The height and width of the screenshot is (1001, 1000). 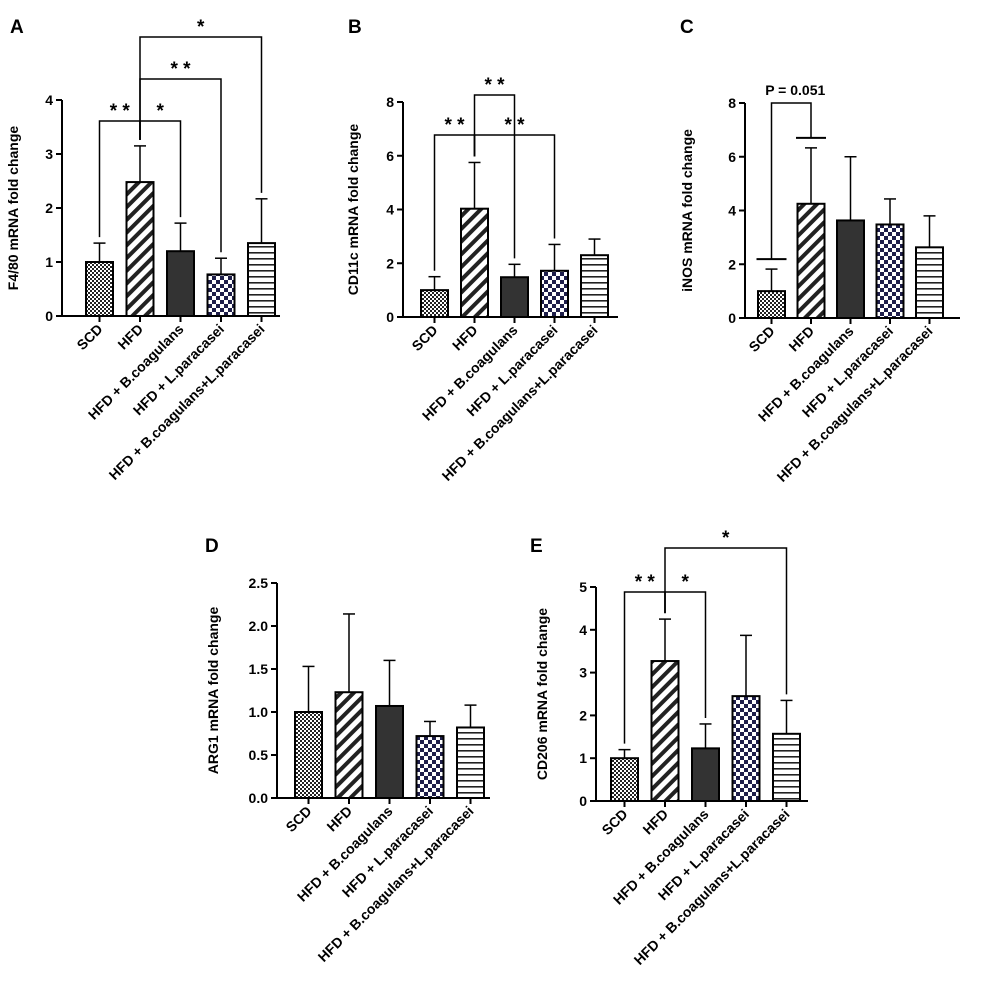 I want to click on y-tick-label: 1.5, so click(x=259, y=669).